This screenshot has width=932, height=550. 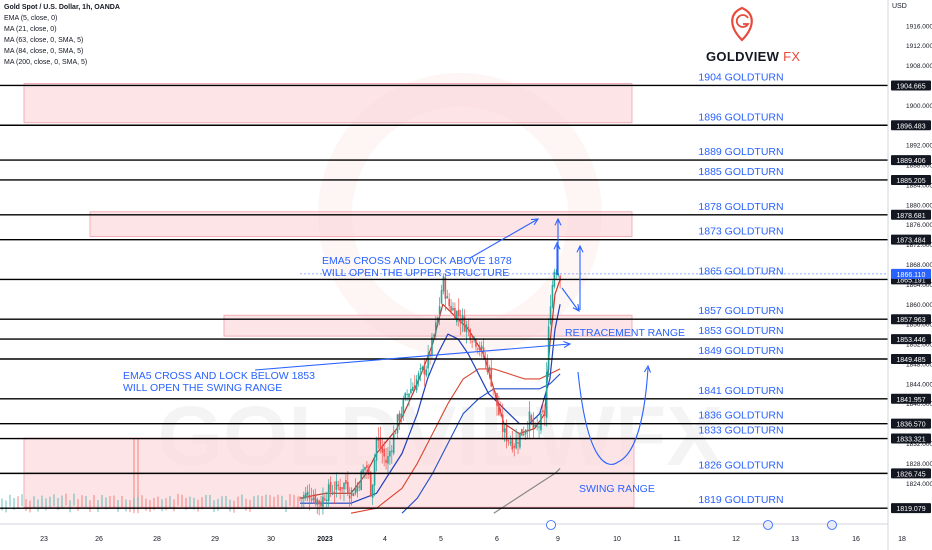 I want to click on level-label-1853: 1853 GOLDTURN, so click(x=740, y=331).